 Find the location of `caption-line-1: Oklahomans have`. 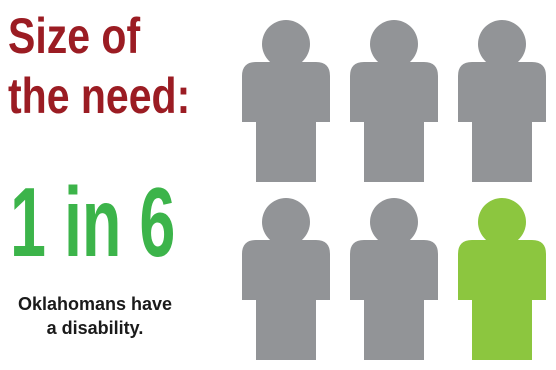

caption-line-1: Oklahomans have is located at coordinates (95, 304).